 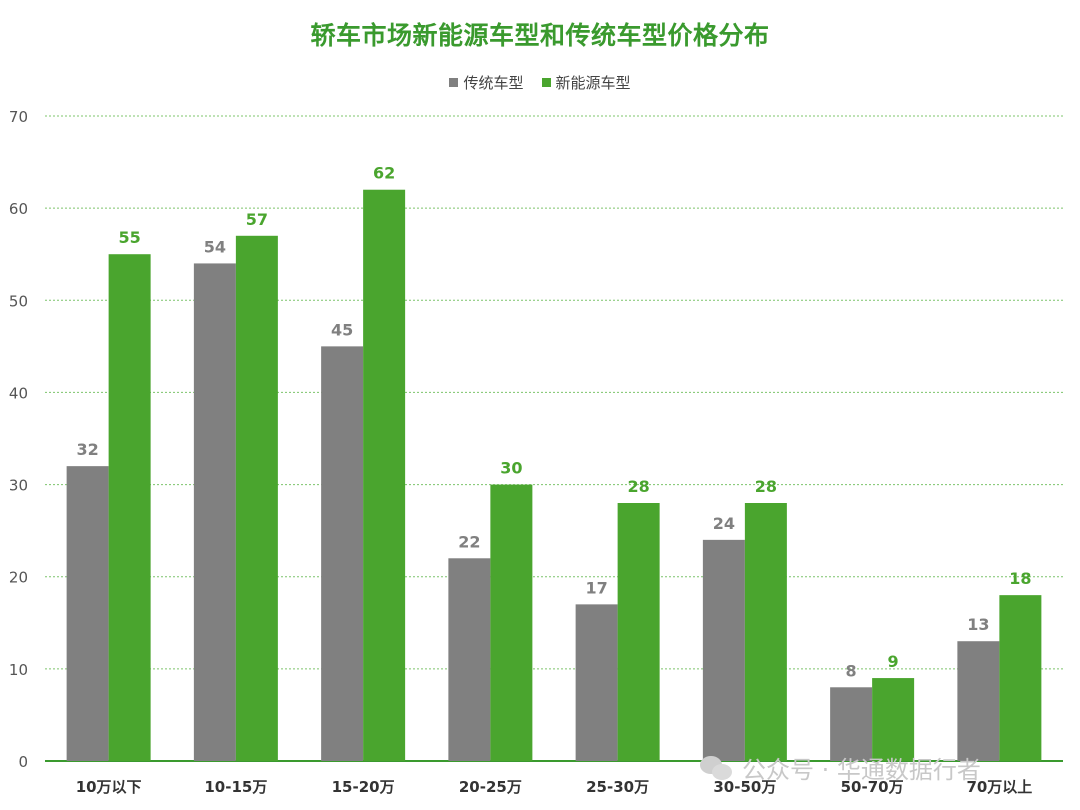 What do you see at coordinates (893, 661) in the screenshot?
I see `data-label: 9` at bounding box center [893, 661].